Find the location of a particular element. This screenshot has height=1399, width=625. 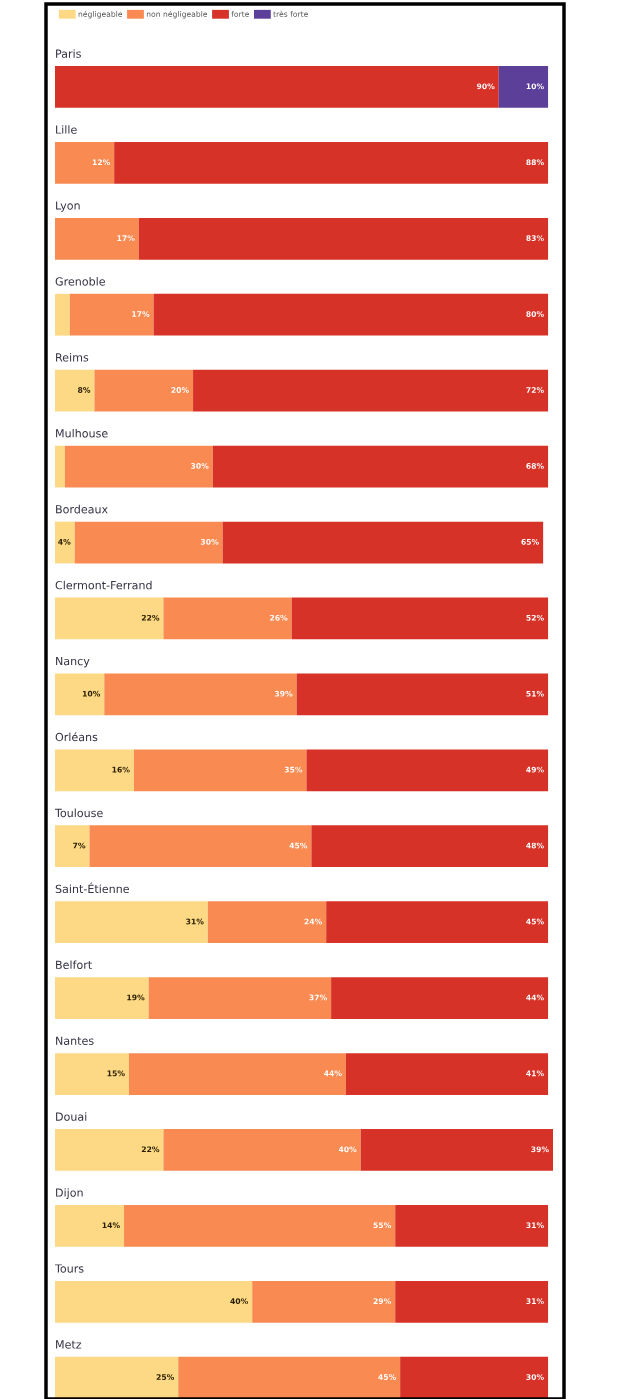

y-tick-label: Douai is located at coordinates (71, 1116).